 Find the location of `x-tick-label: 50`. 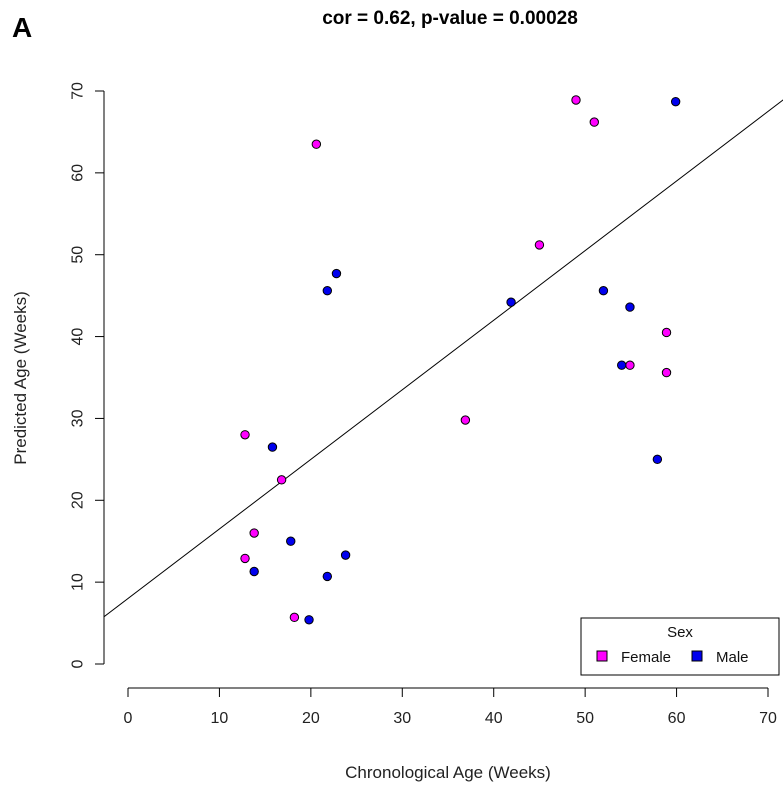

x-tick-label: 50 is located at coordinates (585, 718).